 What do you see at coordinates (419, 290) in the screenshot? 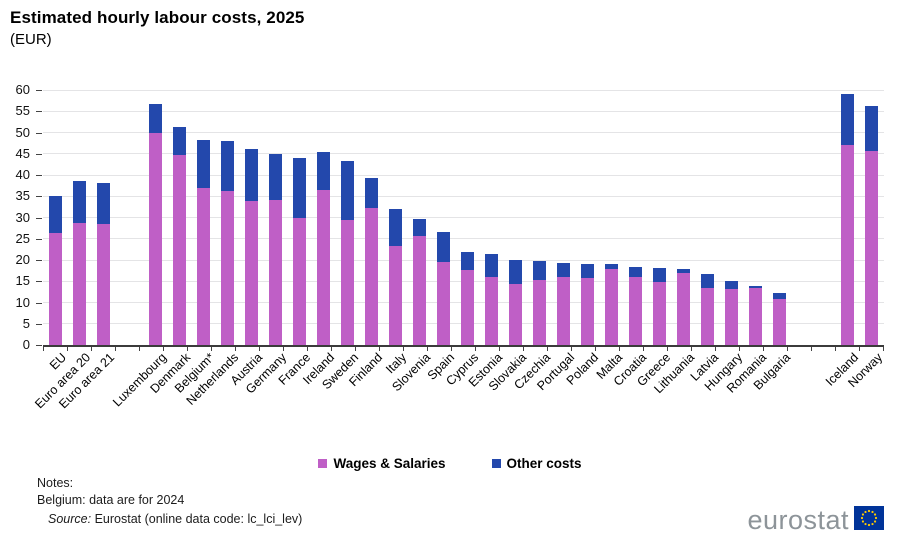
I see `bar-wages-Slovenia` at bounding box center [419, 290].